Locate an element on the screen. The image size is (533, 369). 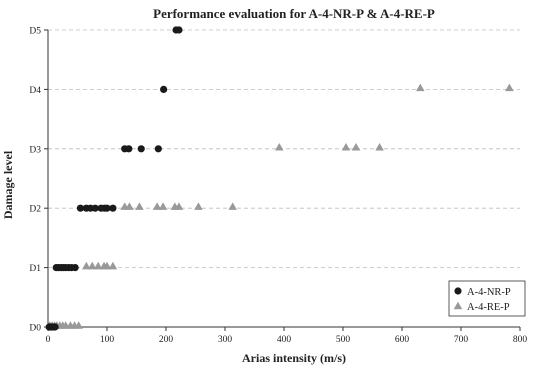
x-tick-label: 0 is located at coordinates (48, 340).